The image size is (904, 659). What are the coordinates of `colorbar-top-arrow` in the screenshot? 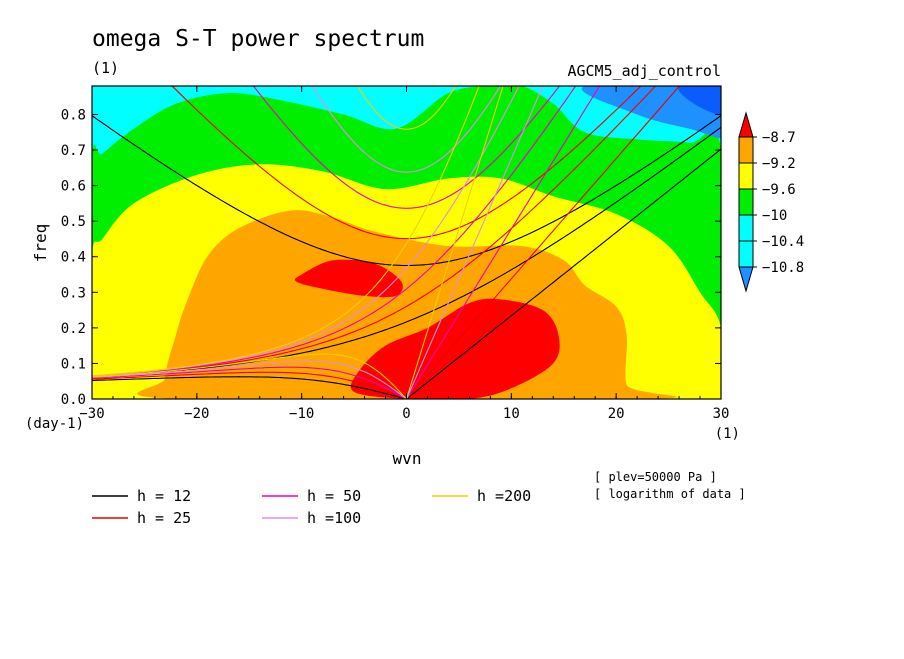 It's located at (746, 124).